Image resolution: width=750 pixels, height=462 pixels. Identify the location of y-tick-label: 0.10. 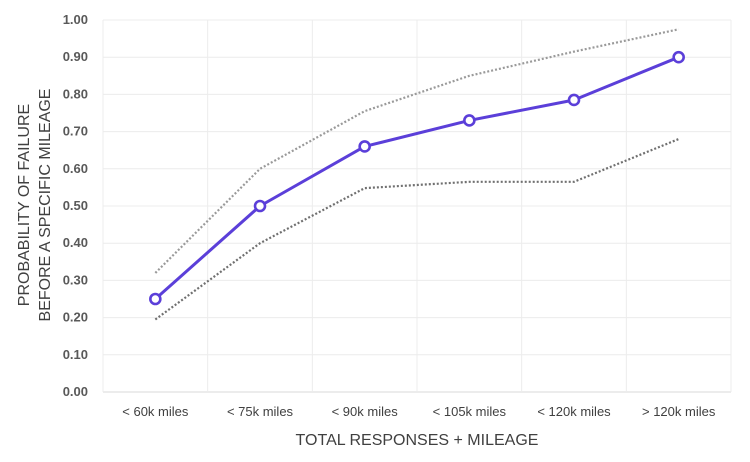
(75, 354).